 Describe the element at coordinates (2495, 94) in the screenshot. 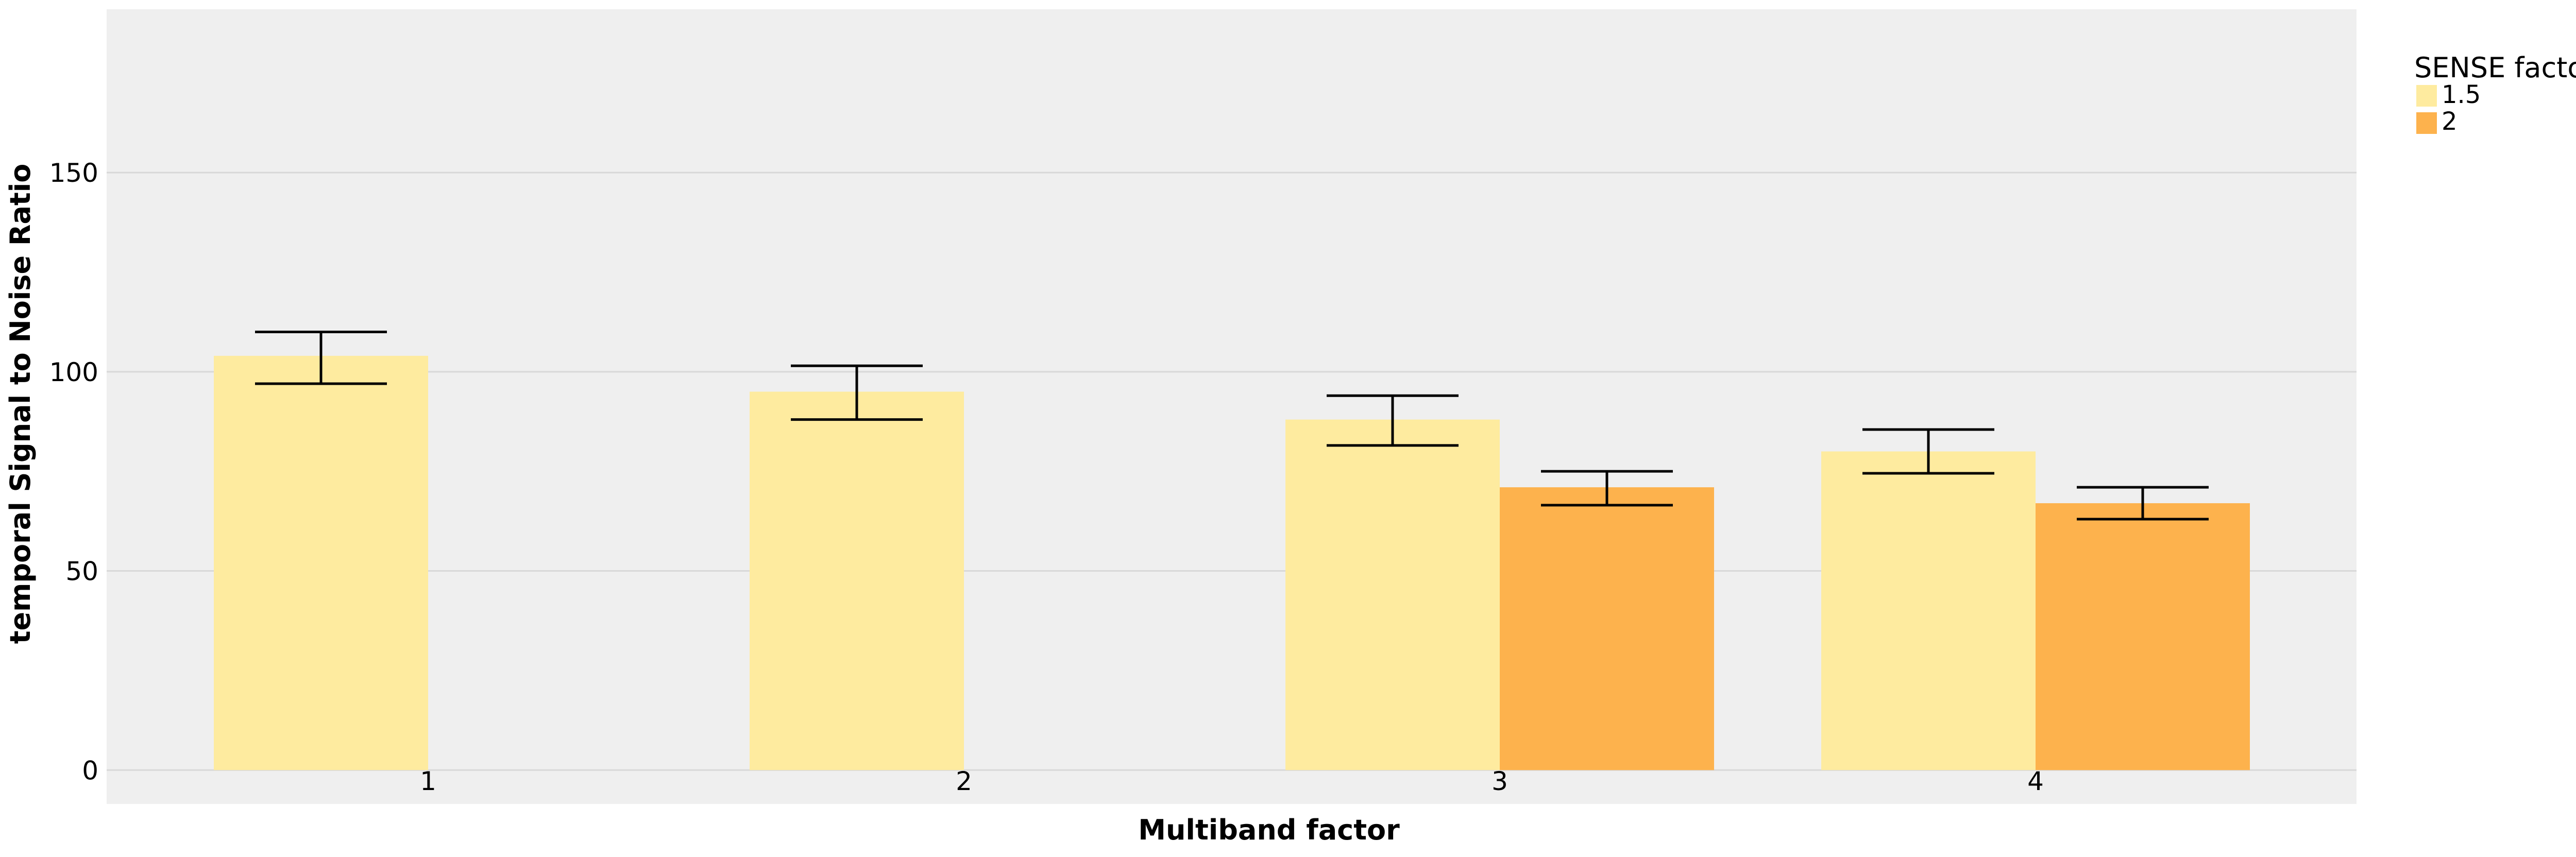

I see `legend: SENSE factor 1.5 2` at that location.